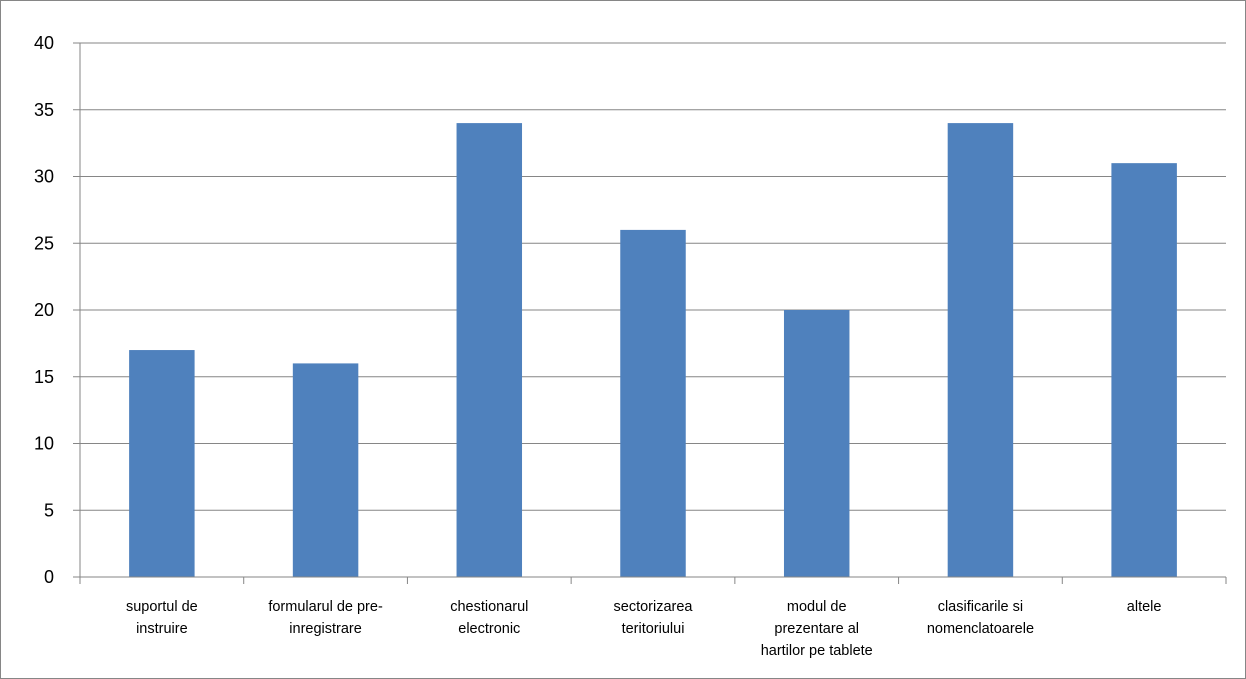  I want to click on x-category-label-line: altele, so click(1144, 607).